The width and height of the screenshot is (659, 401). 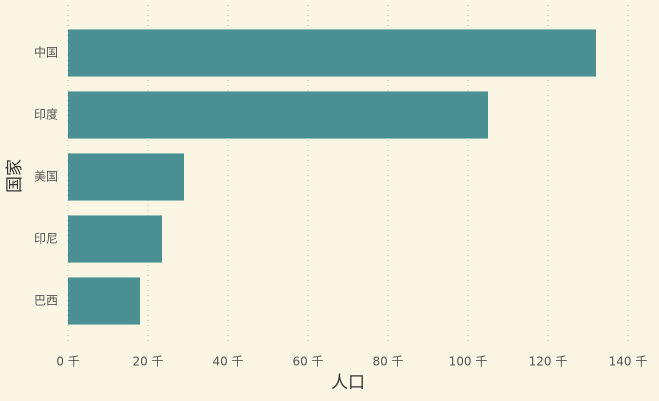 What do you see at coordinates (227, 362) in the screenshot?
I see `x-tick-label: 40 千` at bounding box center [227, 362].